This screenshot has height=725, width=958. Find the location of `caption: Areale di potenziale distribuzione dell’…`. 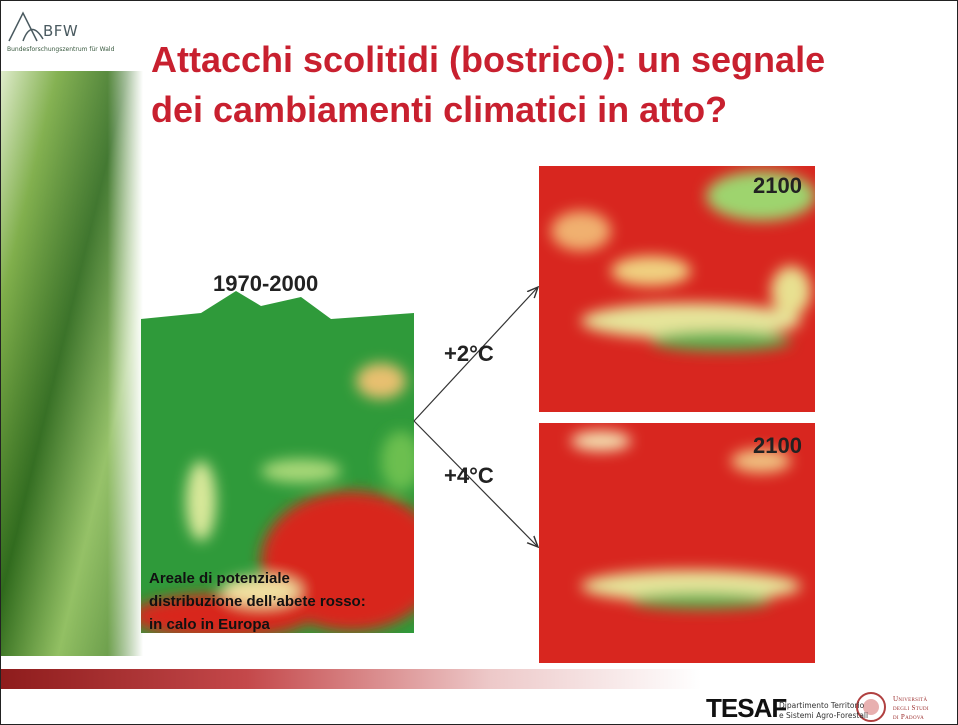

caption: Areale di potenziale distribuzione dell’… is located at coordinates (257, 601).